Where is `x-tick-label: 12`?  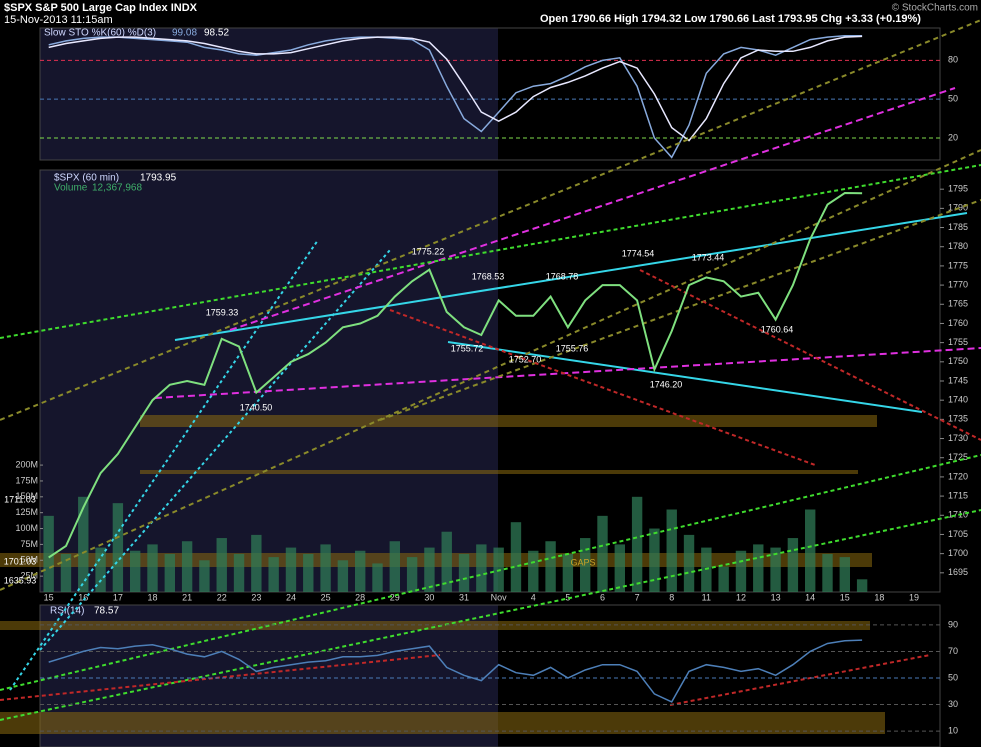 x-tick-label: 12 is located at coordinates (741, 597).